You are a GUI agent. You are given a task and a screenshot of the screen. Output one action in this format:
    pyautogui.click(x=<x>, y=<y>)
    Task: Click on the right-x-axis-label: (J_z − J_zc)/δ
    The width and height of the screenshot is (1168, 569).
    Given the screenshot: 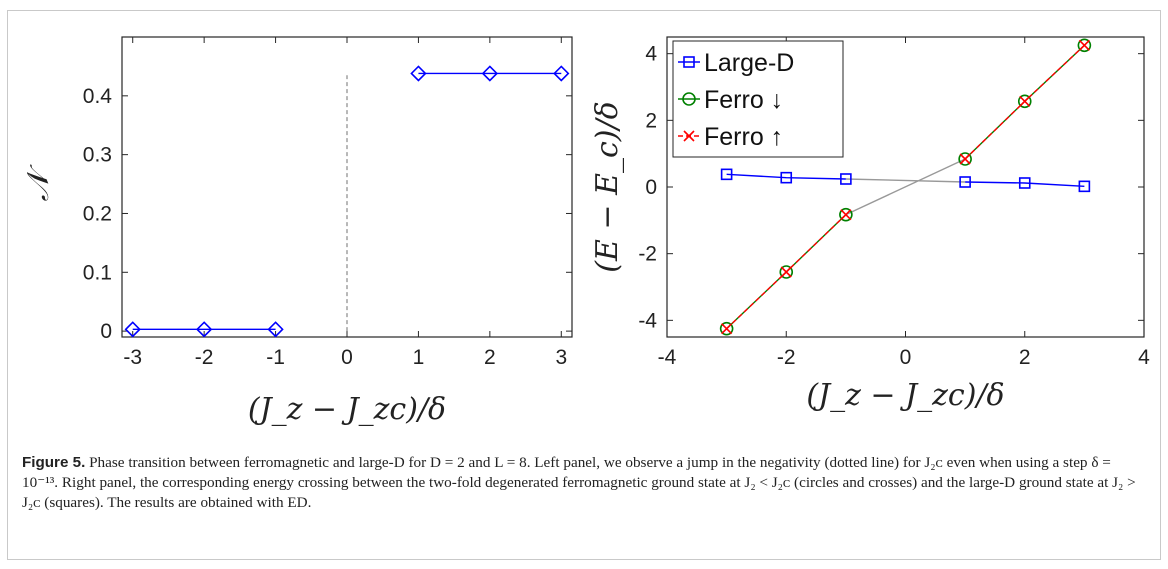 What is the action you would take?
    pyautogui.click(x=905, y=395)
    